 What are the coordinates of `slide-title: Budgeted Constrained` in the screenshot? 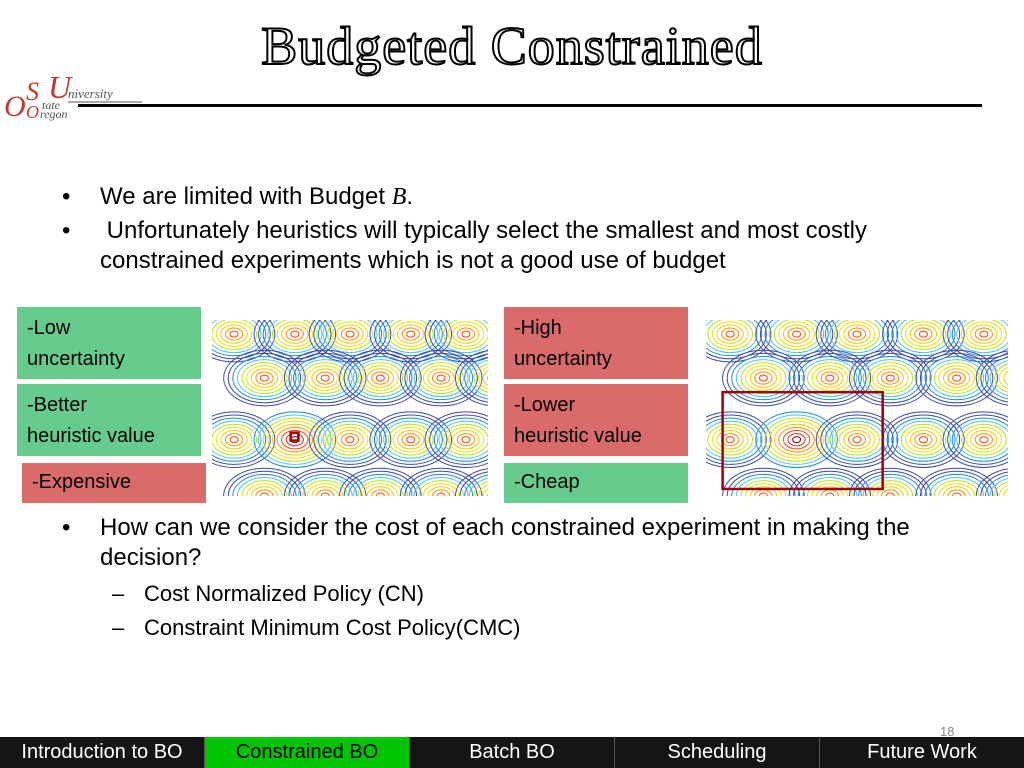 It's located at (511, 46).